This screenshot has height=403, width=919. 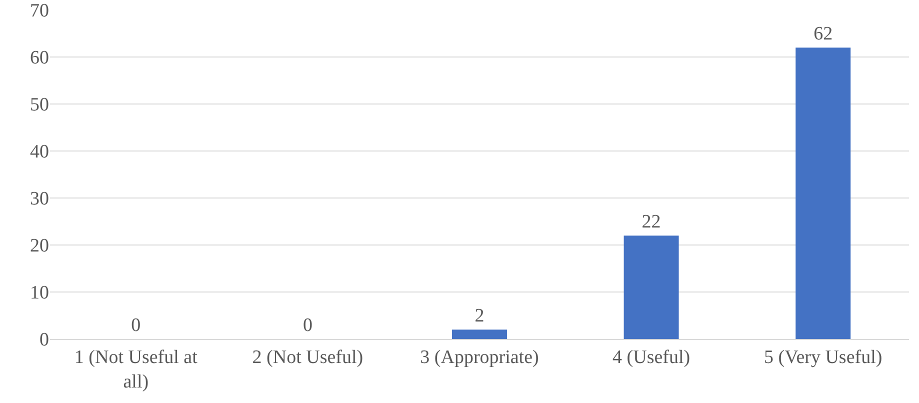 What do you see at coordinates (136, 369) in the screenshot?
I see `x-tick-label: 1 (Not Useful at all)` at bounding box center [136, 369].